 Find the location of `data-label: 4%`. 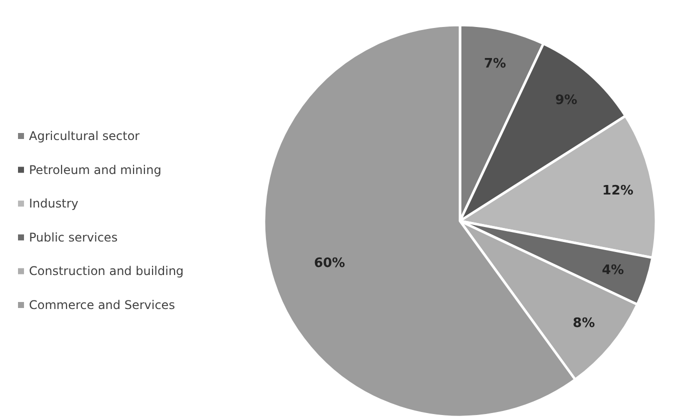

data-label: 4% is located at coordinates (613, 270).